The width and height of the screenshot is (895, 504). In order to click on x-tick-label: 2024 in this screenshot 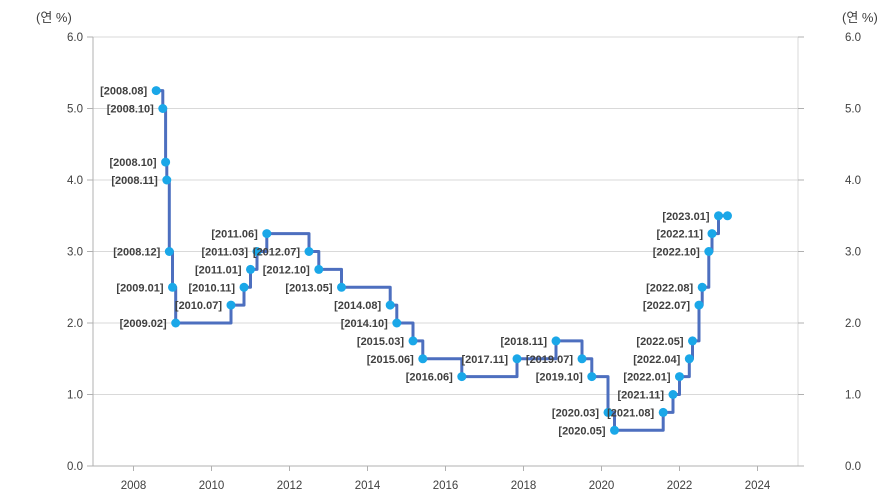, I will do `click(758, 486)`.